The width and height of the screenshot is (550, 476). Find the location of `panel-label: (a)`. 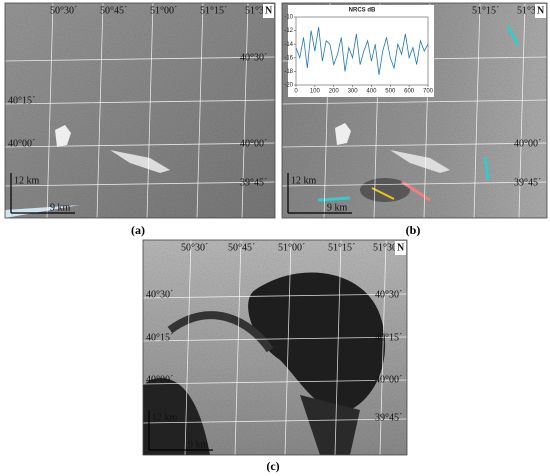

panel-label: (a) is located at coordinates (138, 230).